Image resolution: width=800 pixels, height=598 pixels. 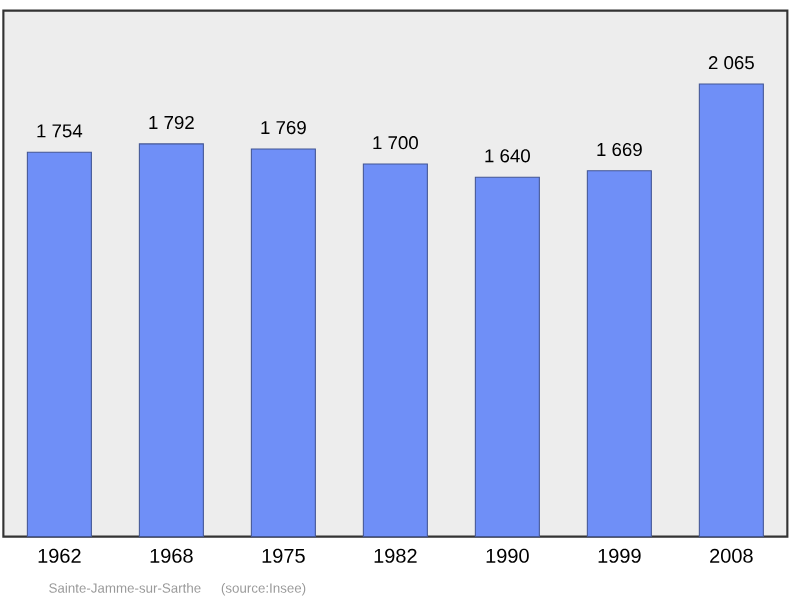 I want to click on x-tick-label: 1975, so click(x=283, y=555).